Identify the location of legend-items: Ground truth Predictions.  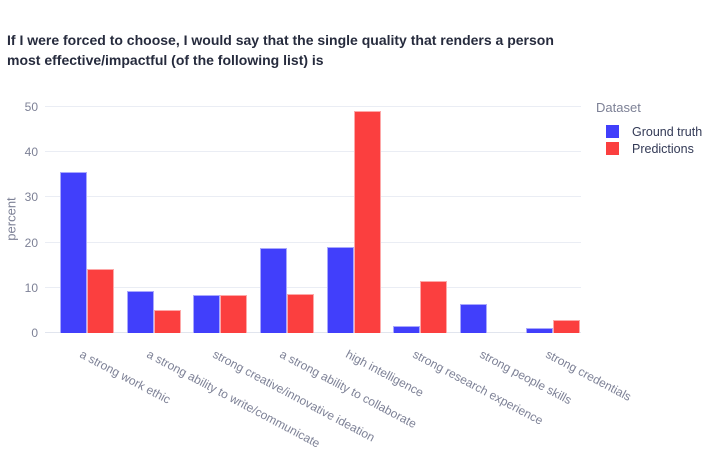
(649, 140).